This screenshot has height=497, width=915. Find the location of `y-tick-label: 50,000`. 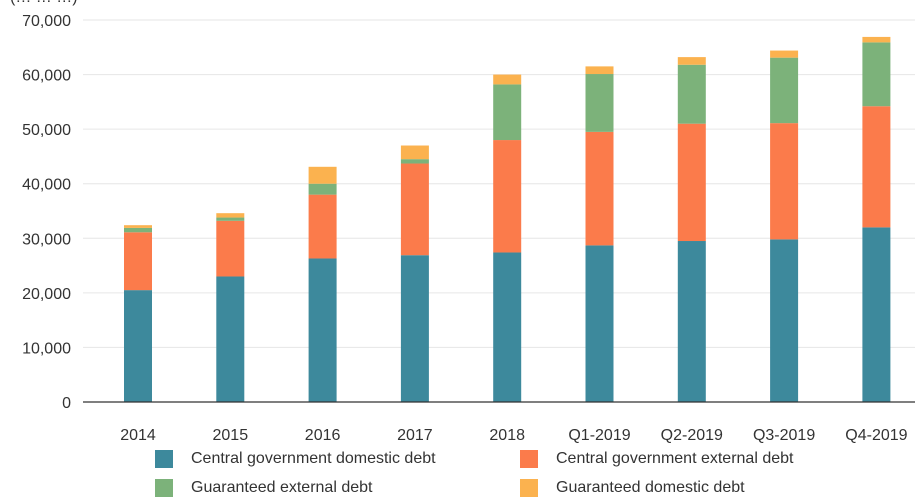

y-tick-label: 50,000 is located at coordinates (46, 130).